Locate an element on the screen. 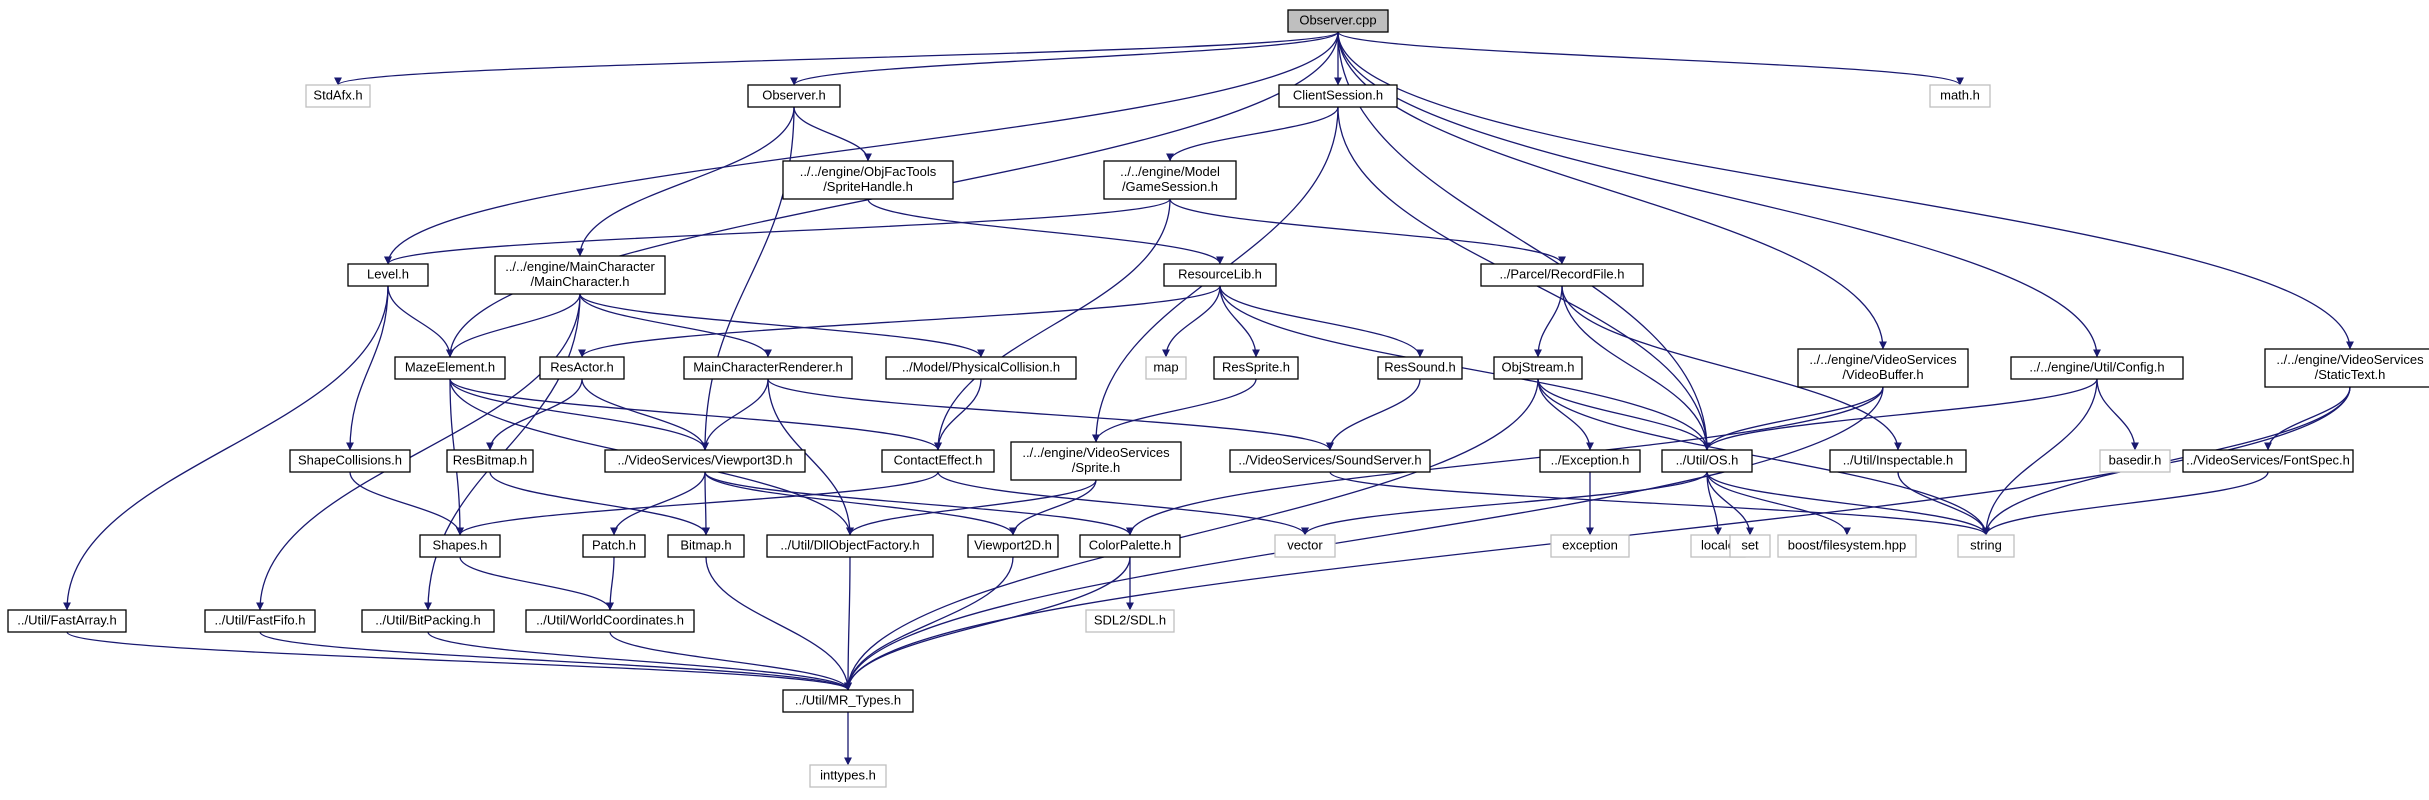 This screenshot has height=800, width=2429. node-mr-types-h: ../Util/MR_Types.h is located at coordinates (848, 701).